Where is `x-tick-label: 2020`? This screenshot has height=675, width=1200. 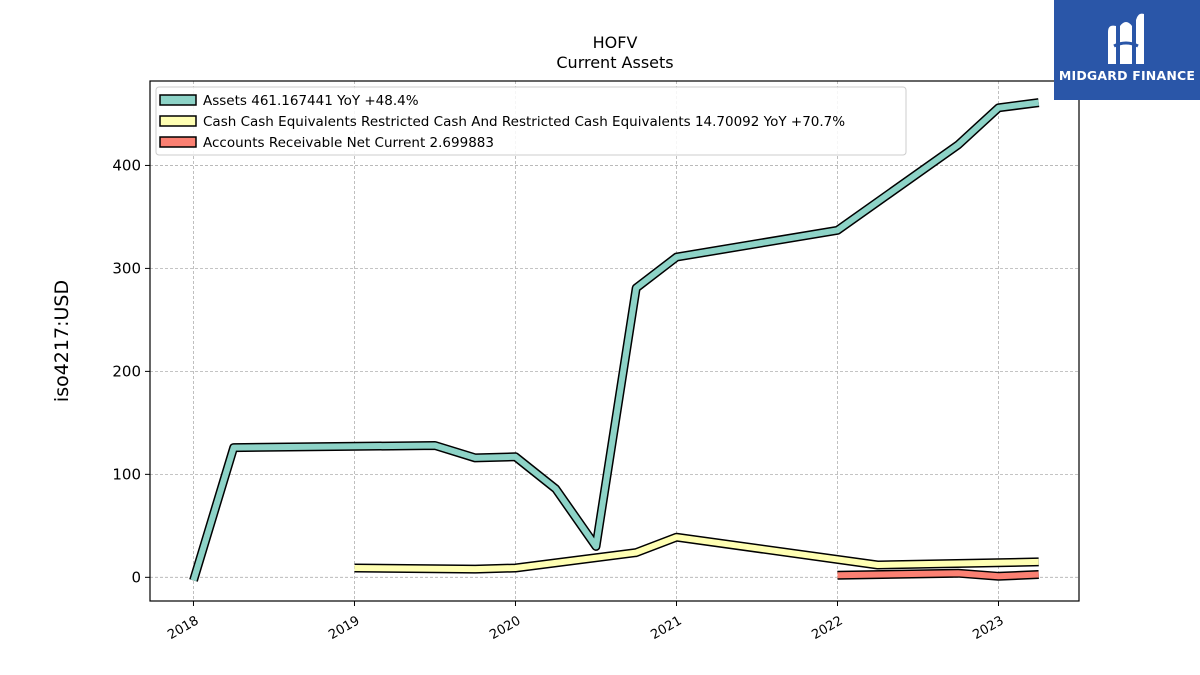 x-tick-label: 2020 is located at coordinates (505, 628).